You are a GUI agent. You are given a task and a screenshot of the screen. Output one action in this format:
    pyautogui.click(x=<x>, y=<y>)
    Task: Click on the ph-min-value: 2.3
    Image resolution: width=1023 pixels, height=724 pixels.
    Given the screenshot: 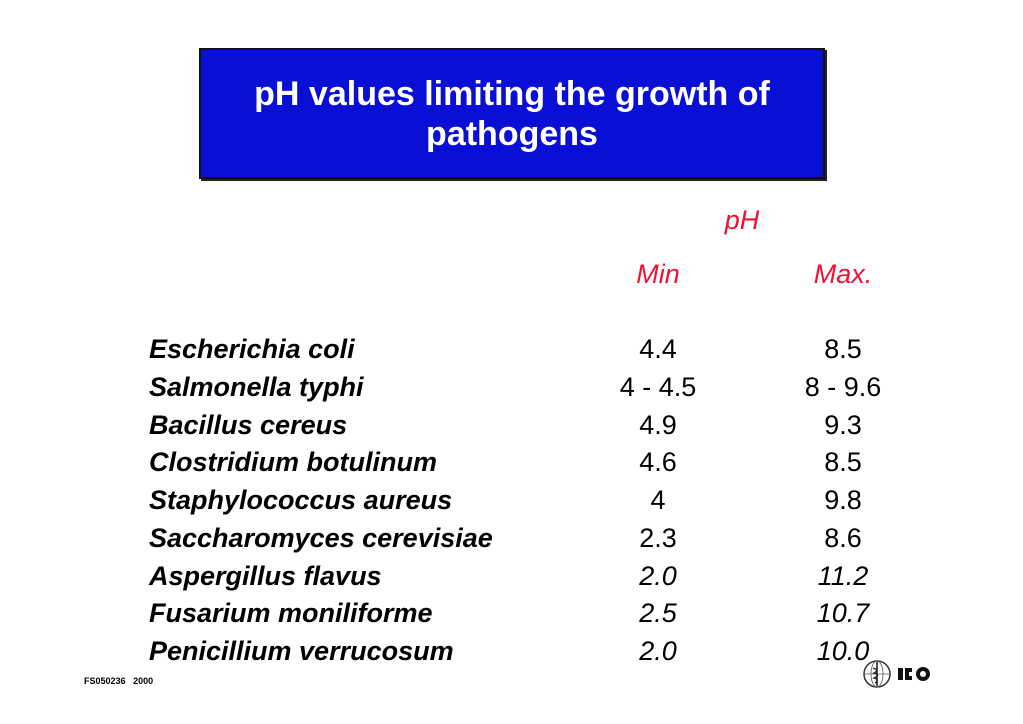 What is the action you would take?
    pyautogui.click(x=658, y=537)
    